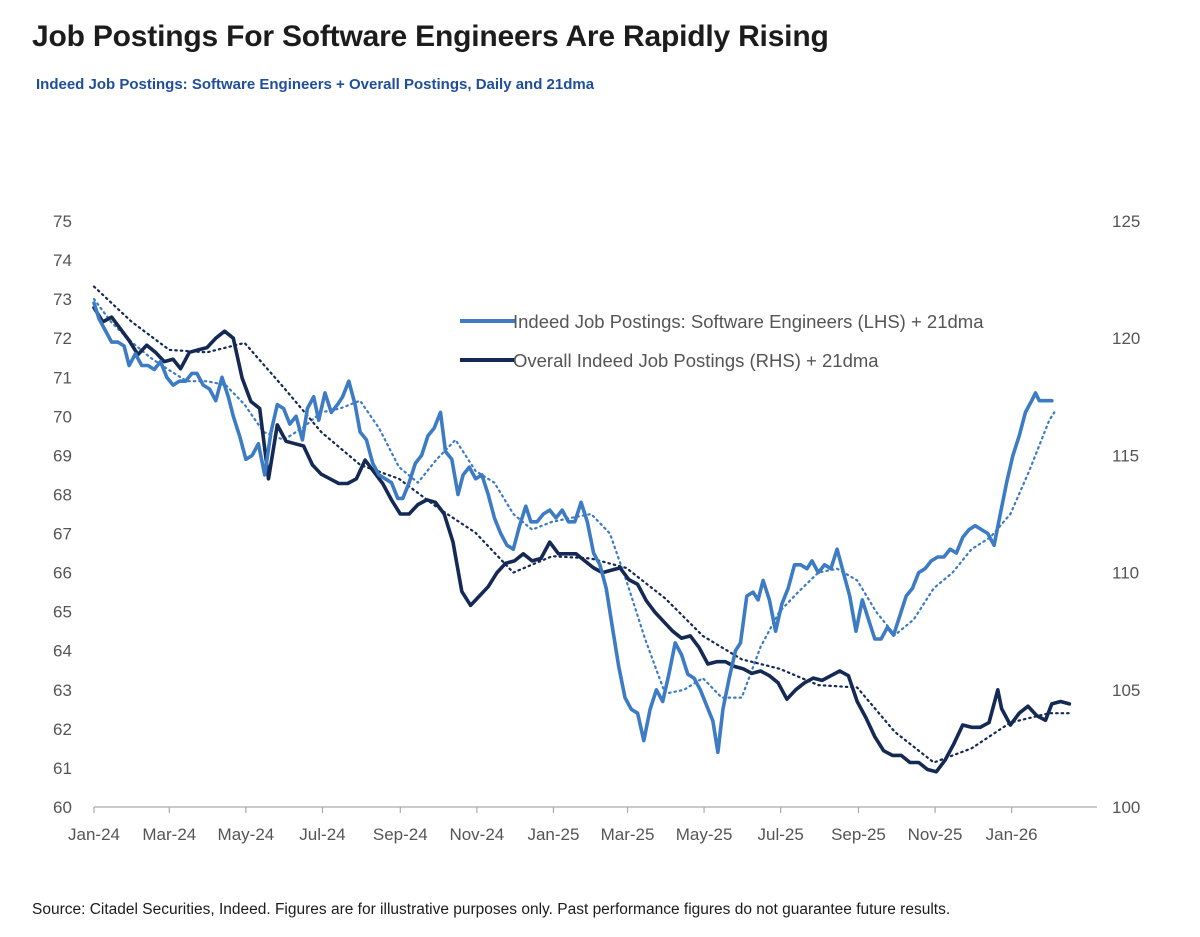  Describe the element at coordinates (858, 834) in the screenshot. I see `x-tick-label: Sep-25` at that location.